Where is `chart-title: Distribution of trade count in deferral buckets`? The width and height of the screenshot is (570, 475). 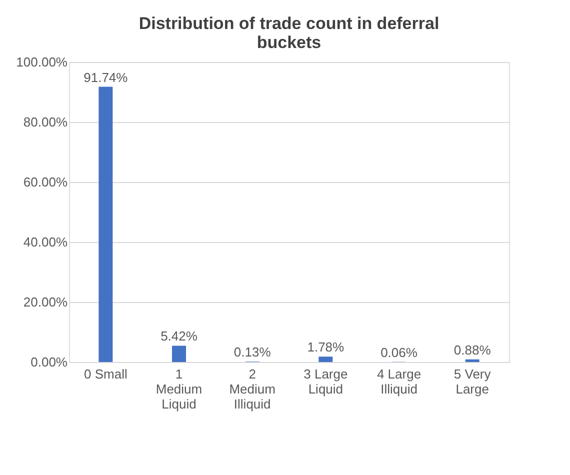 chart-title: Distribution of trade count in deferral buckets is located at coordinates (289, 33).